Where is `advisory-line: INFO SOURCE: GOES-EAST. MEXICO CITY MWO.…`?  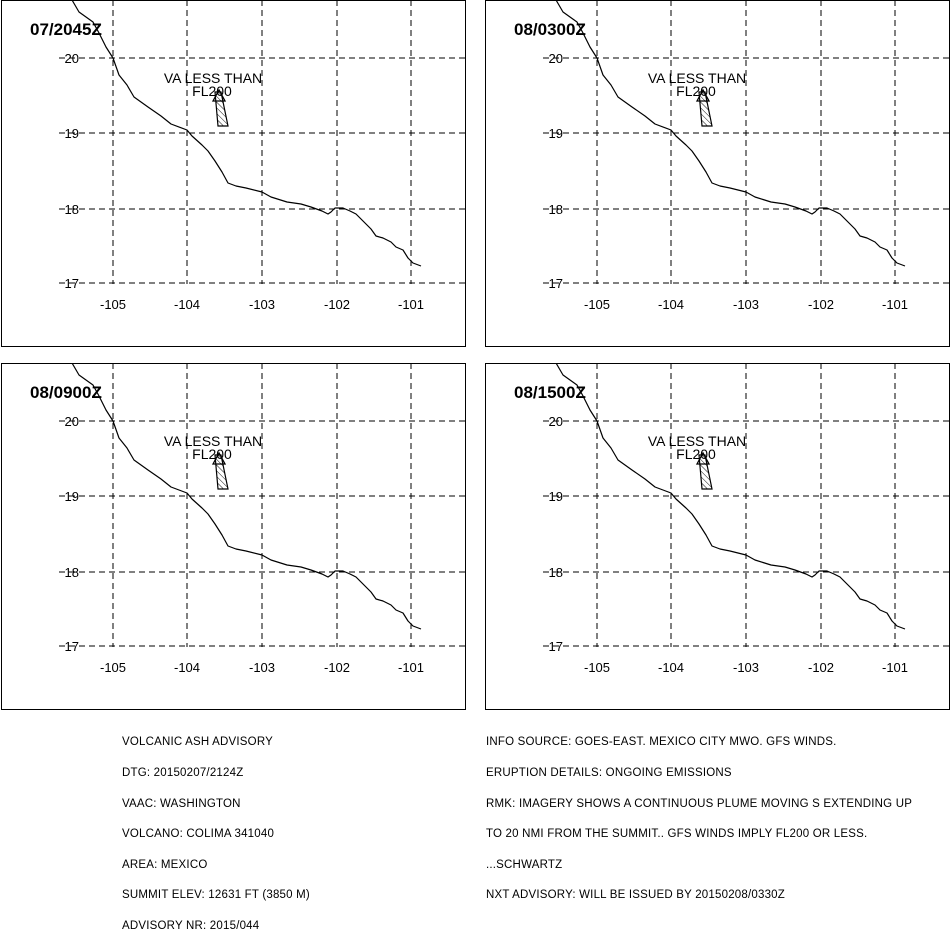 advisory-line: INFO SOURCE: GOES-EAST. MEXICO CITY MWO.… is located at coordinates (661, 742).